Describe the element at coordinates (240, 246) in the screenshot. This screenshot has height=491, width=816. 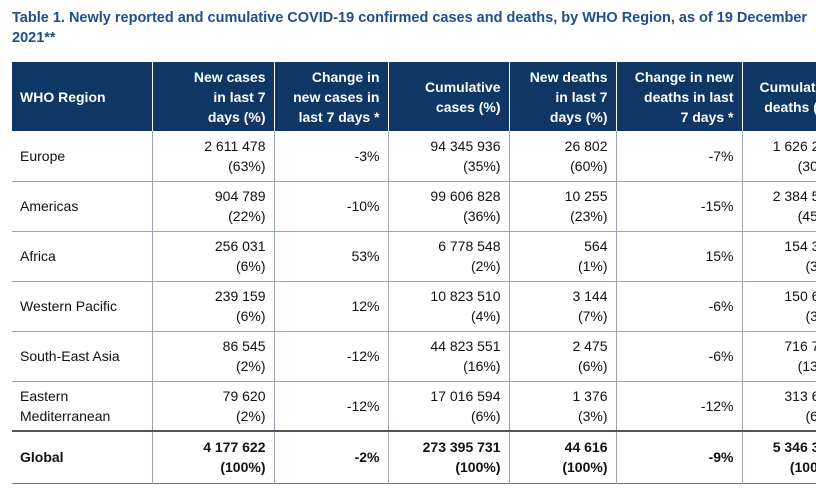
I see `cell-line: 256 031` at that location.